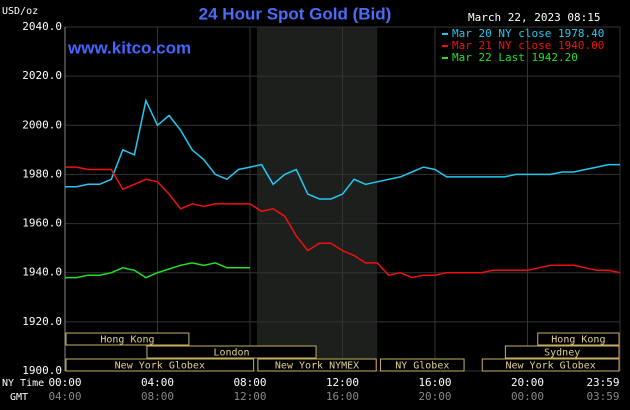  Describe the element at coordinates (434, 396) in the screenshot. I see `x2-tick-label: 20:00` at that location.